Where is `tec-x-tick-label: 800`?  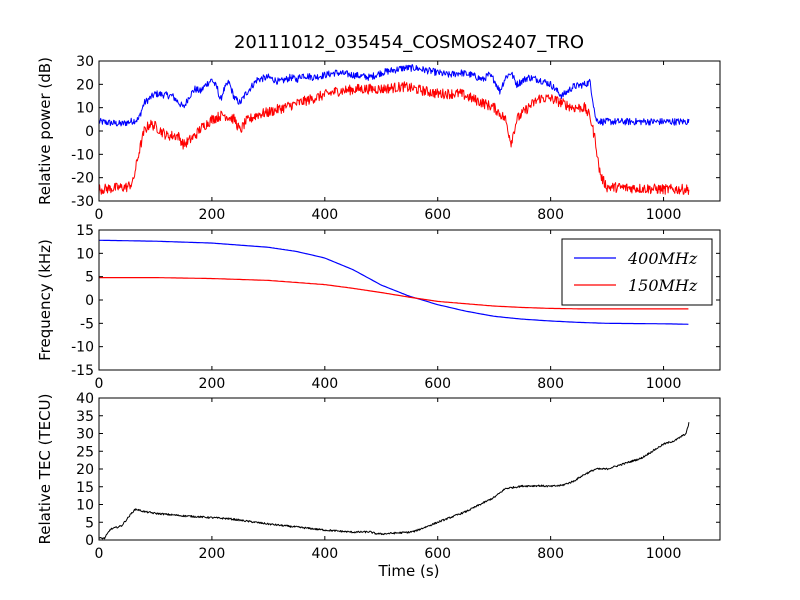 tec-x-tick-label: 800 is located at coordinates (550, 554).